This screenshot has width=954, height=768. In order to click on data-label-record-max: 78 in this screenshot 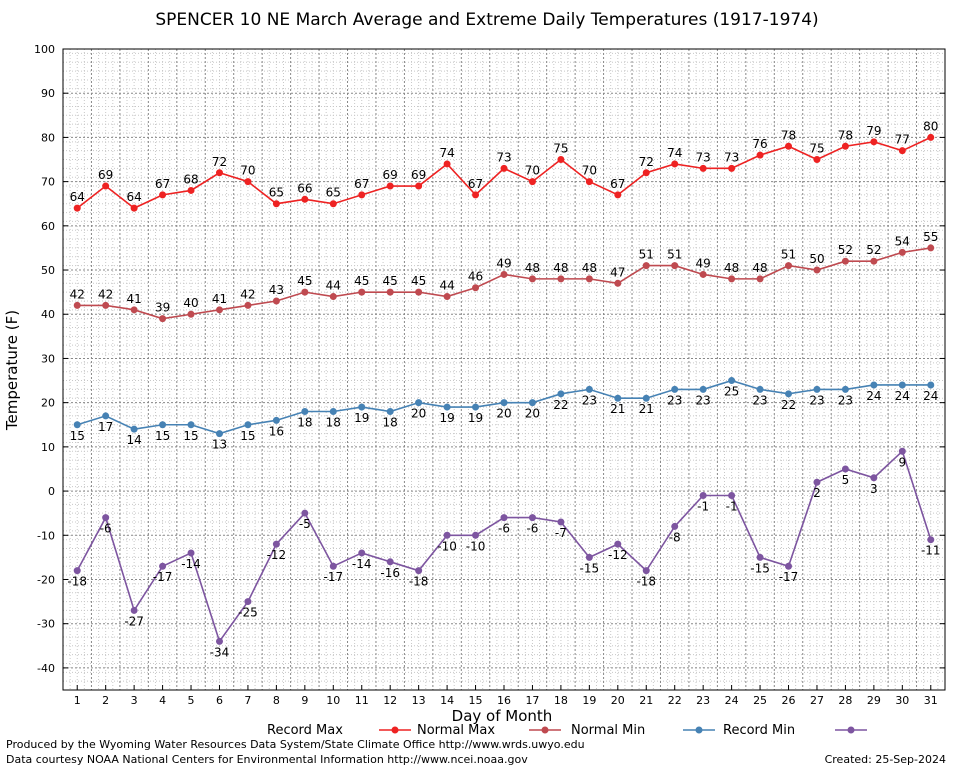, I will do `click(845, 135)`.